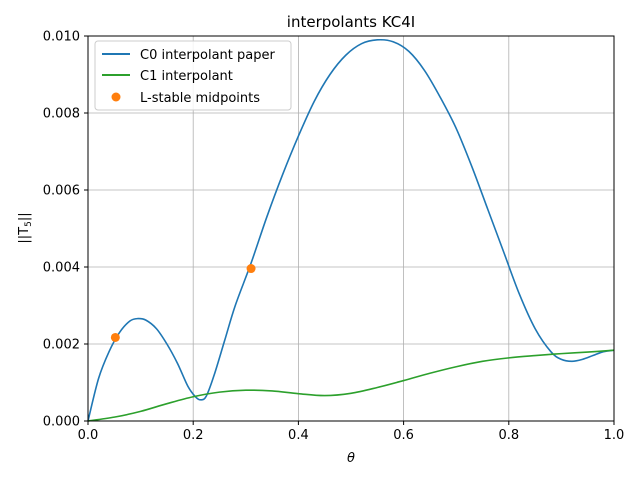 The height and width of the screenshot is (480, 640). Describe the element at coordinates (200, 98) in the screenshot. I see `legend-label-midpoints: L-stable midpoints` at that location.